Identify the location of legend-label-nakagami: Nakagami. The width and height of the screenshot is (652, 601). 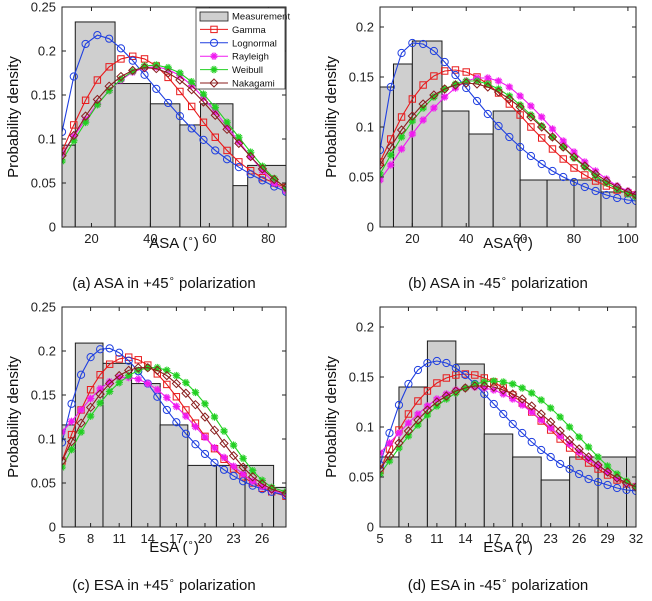
(253, 84).